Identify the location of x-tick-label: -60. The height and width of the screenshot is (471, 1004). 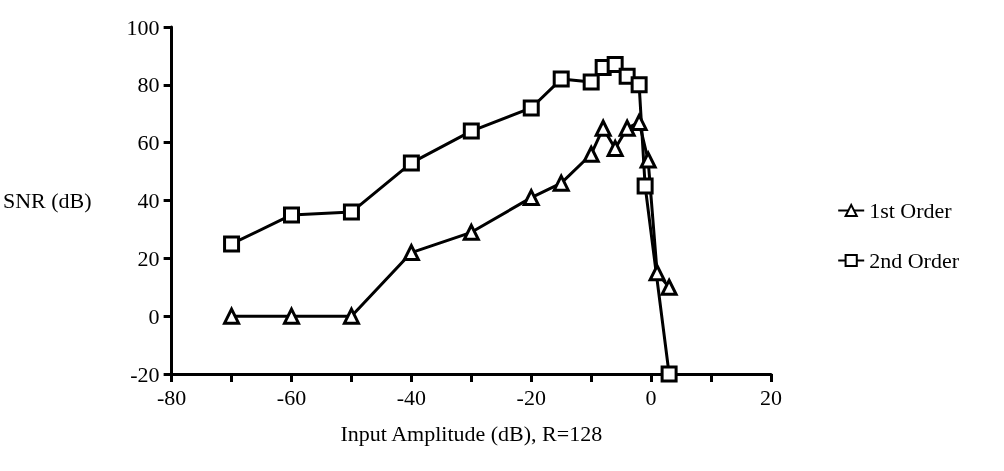
(291, 397).